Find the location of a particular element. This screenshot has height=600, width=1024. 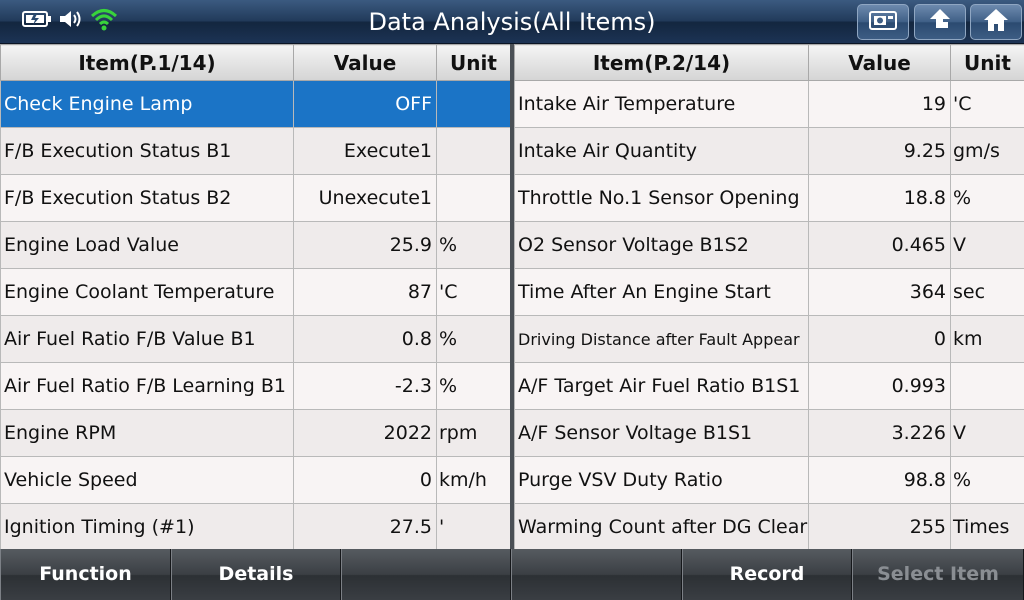

function-button: Function is located at coordinates (85, 574).